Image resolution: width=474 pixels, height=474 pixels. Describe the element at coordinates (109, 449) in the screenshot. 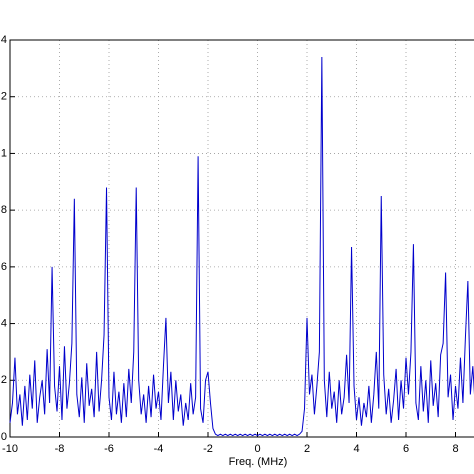

I see `x-tick-label: -6` at that location.